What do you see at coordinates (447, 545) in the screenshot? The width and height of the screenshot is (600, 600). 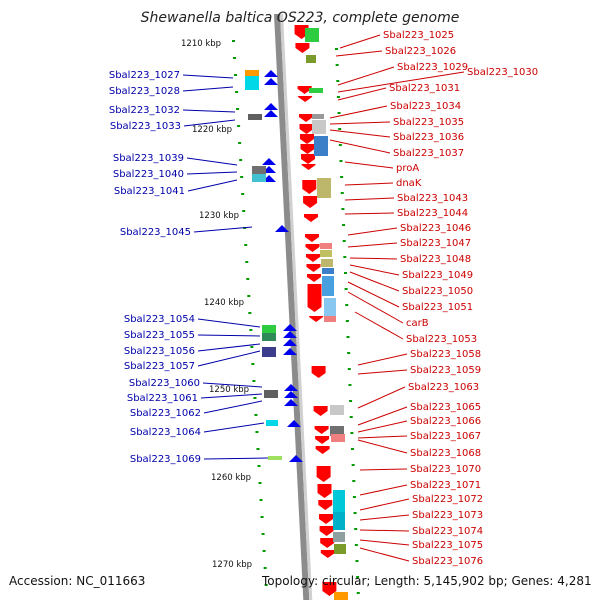 I see `forward-gene-label: Sbal223_1075` at bounding box center [447, 545].